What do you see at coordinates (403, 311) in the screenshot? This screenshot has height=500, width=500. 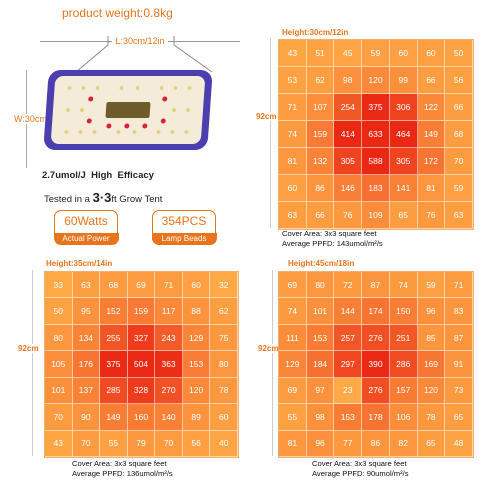 I see `ppfd-cell: 150` at bounding box center [403, 311].